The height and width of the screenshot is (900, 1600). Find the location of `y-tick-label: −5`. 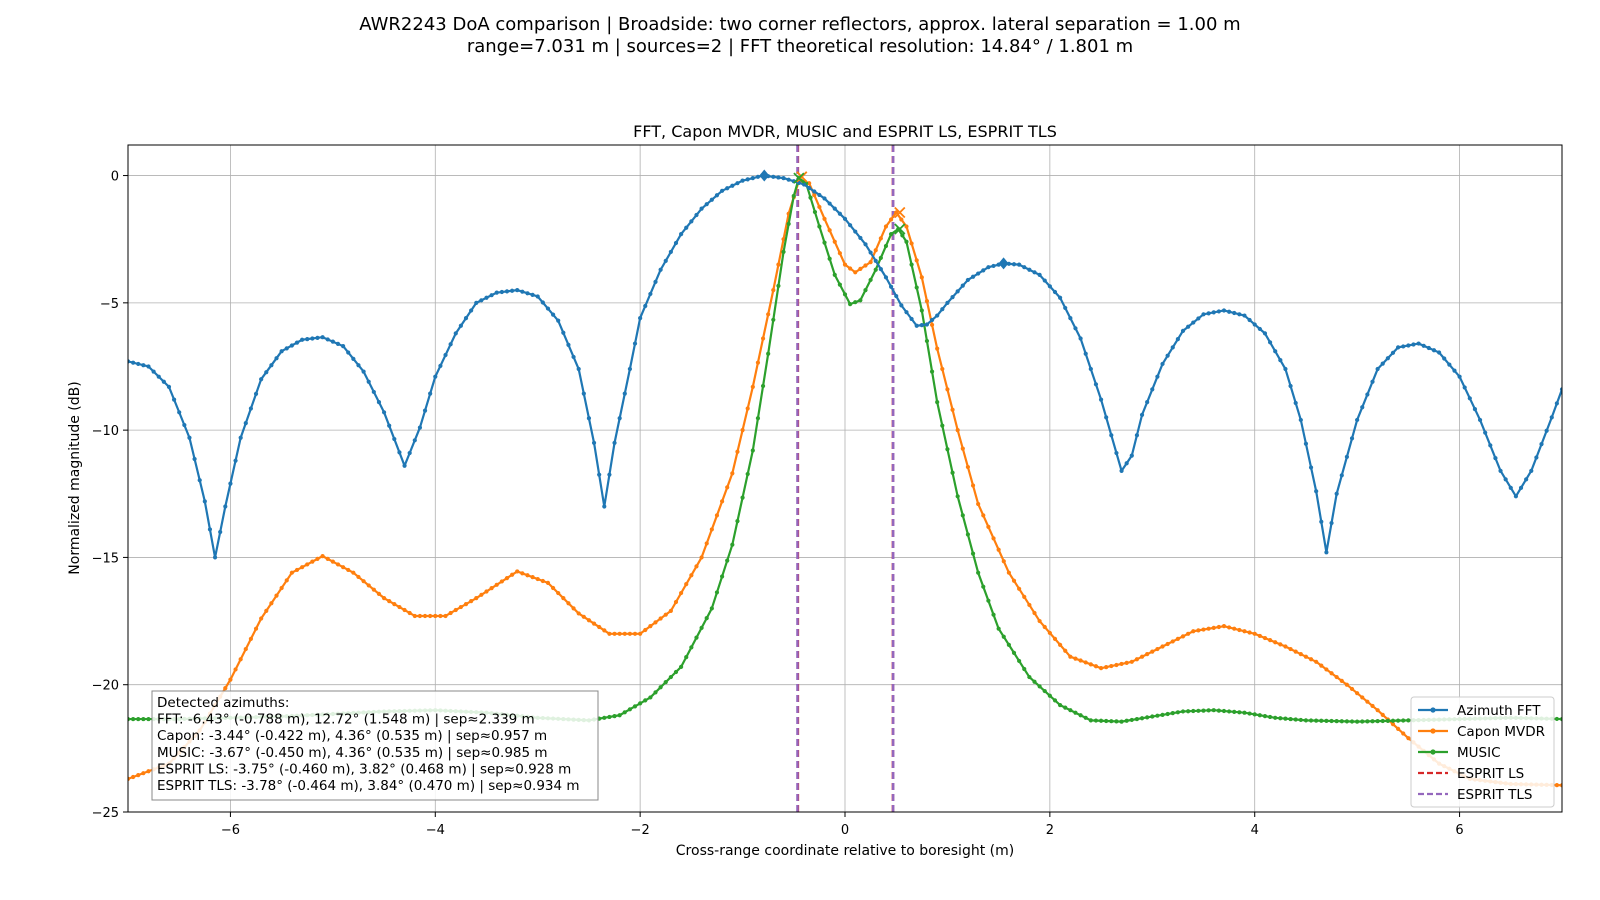

y-tick-label: −5 is located at coordinates (109, 304).